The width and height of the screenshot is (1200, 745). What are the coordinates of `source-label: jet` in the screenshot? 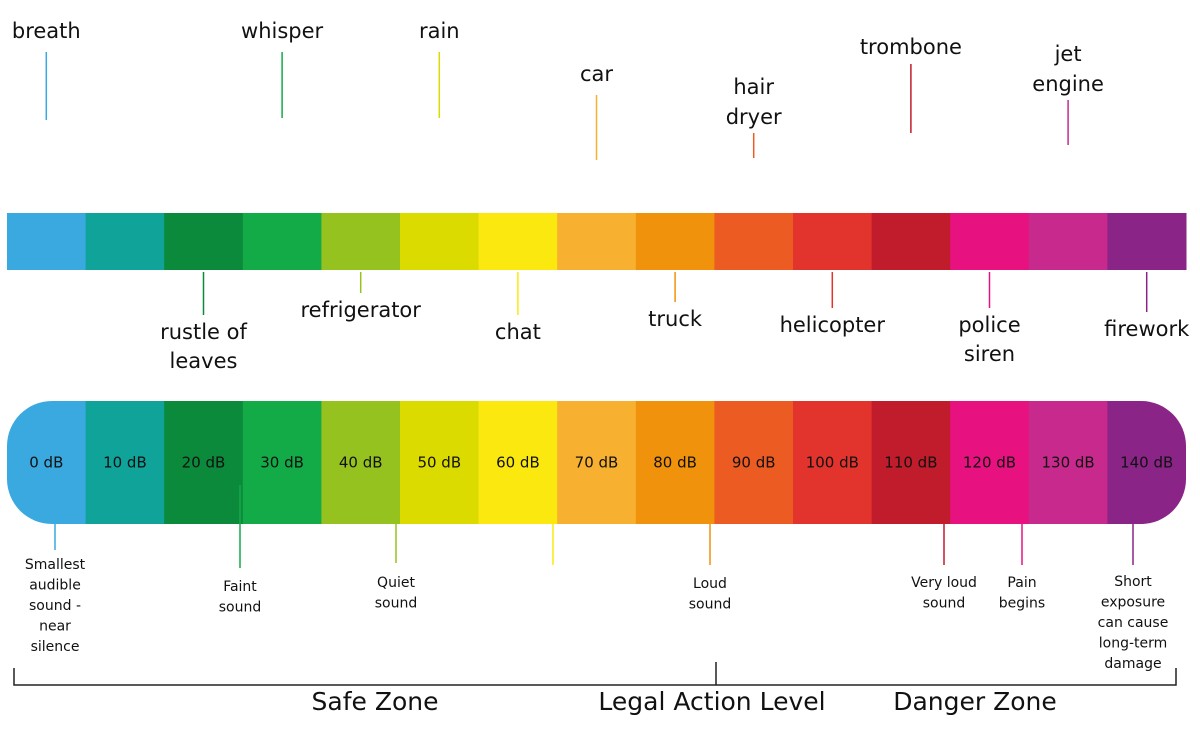 It's located at (1068, 54).